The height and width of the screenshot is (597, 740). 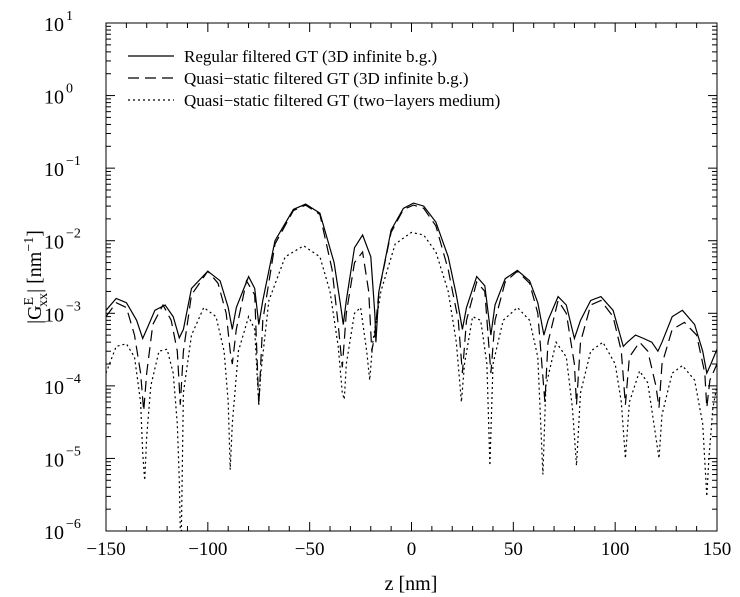 I want to click on x-axis-label: z [nm], so click(x=411, y=584).